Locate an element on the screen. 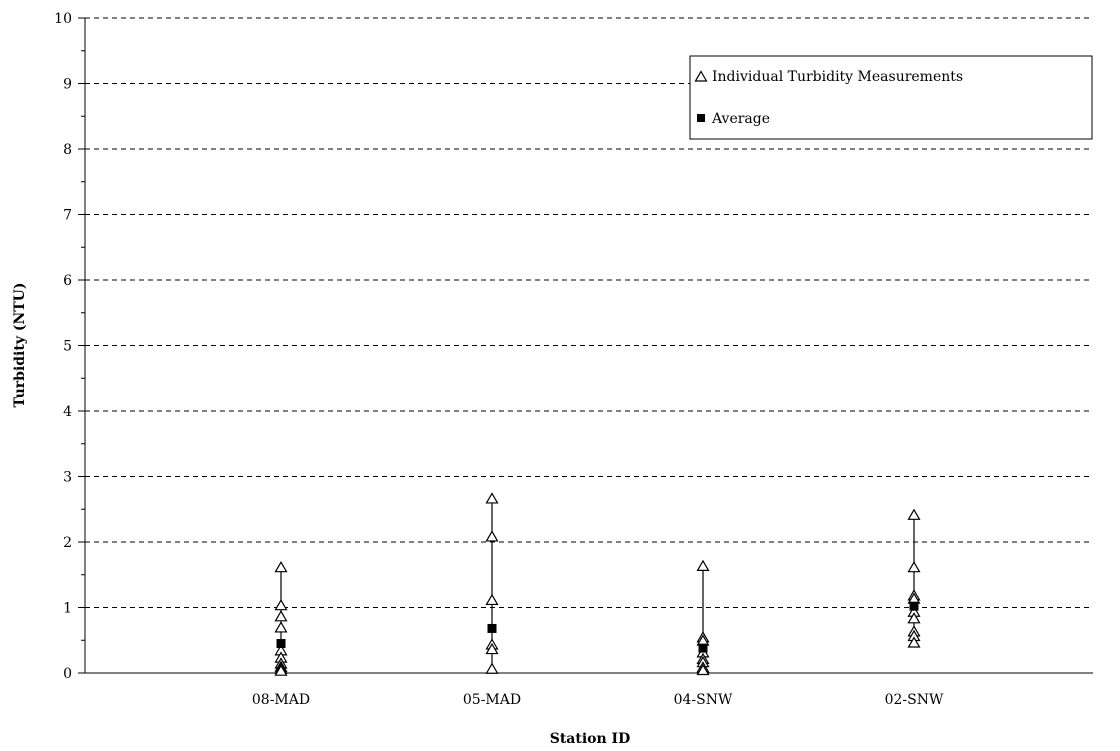 The height and width of the screenshot is (751, 1120). y-tick-label: 7 is located at coordinates (67, 216).